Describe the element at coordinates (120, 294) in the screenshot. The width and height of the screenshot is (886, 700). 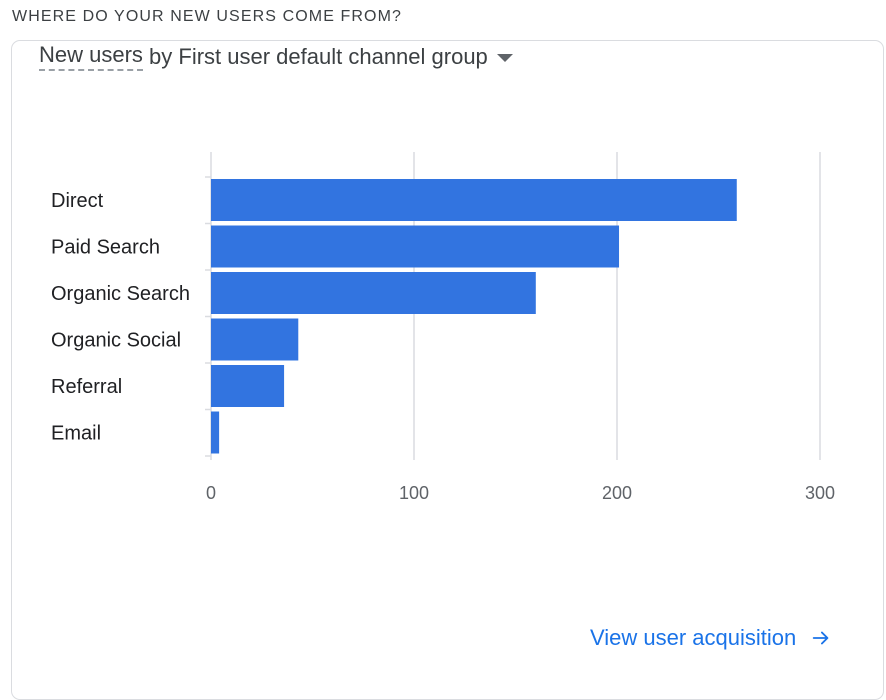
I see `category-label: Organic Search` at that location.